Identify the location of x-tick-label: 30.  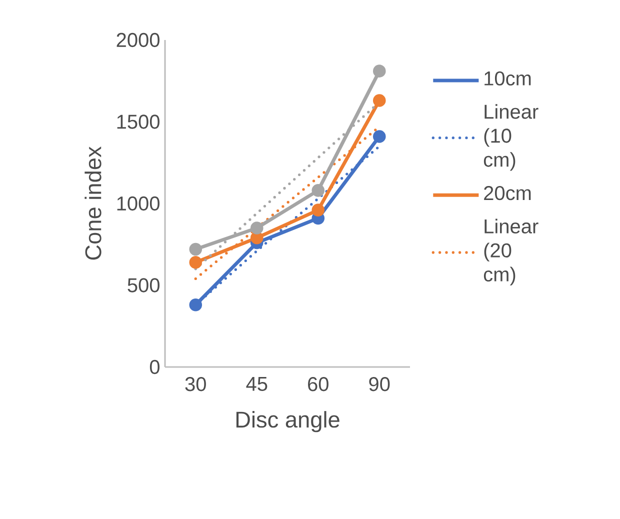
(195, 384).